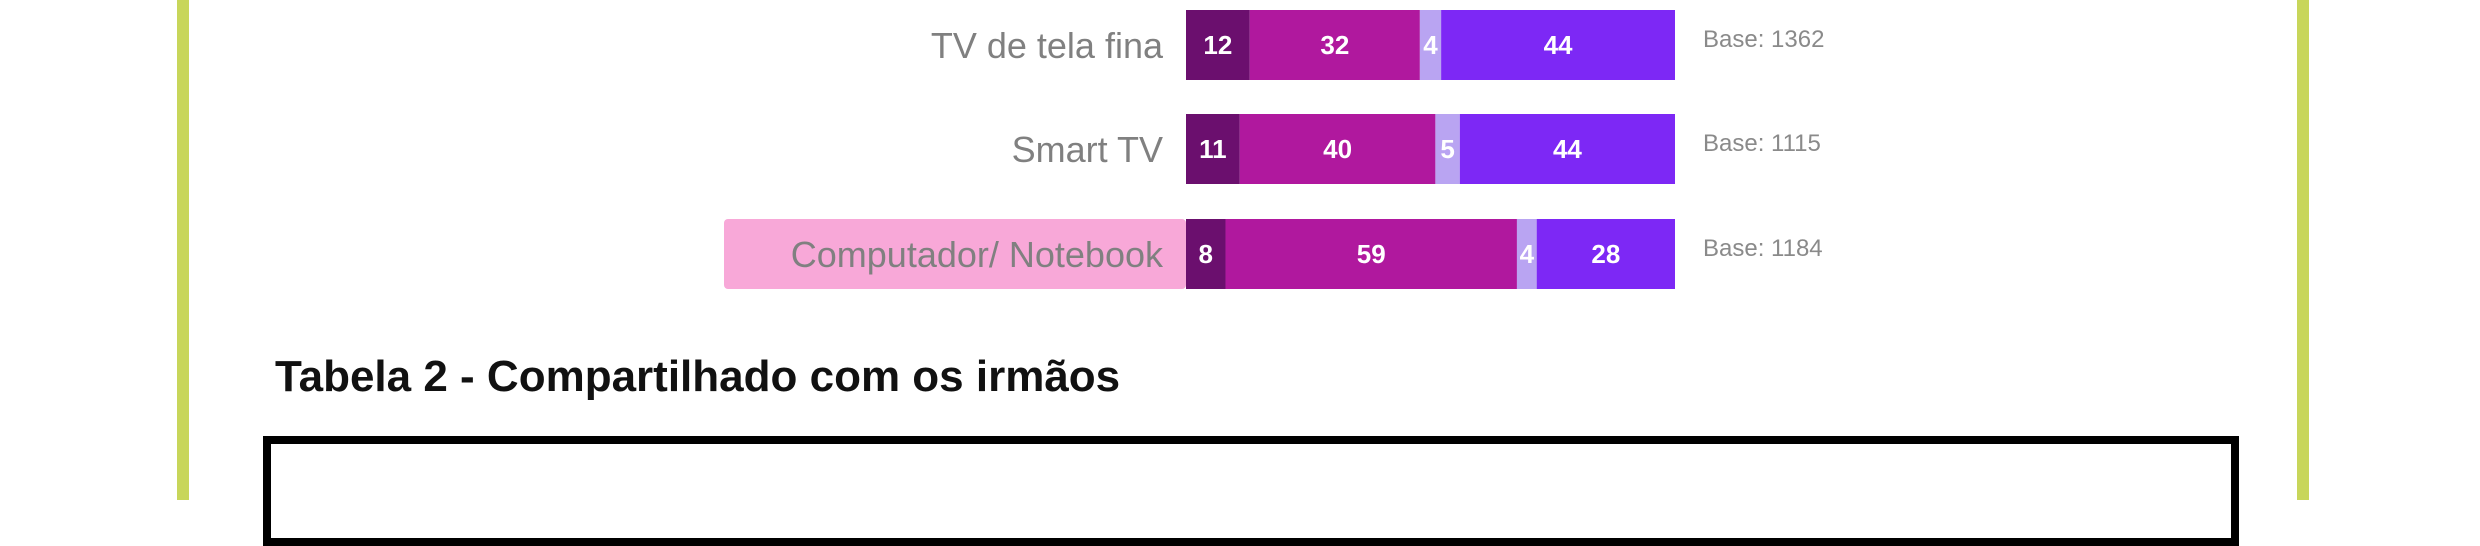  Describe the element at coordinates (2303, 250) in the screenshot. I see `right-frame-border` at that location.